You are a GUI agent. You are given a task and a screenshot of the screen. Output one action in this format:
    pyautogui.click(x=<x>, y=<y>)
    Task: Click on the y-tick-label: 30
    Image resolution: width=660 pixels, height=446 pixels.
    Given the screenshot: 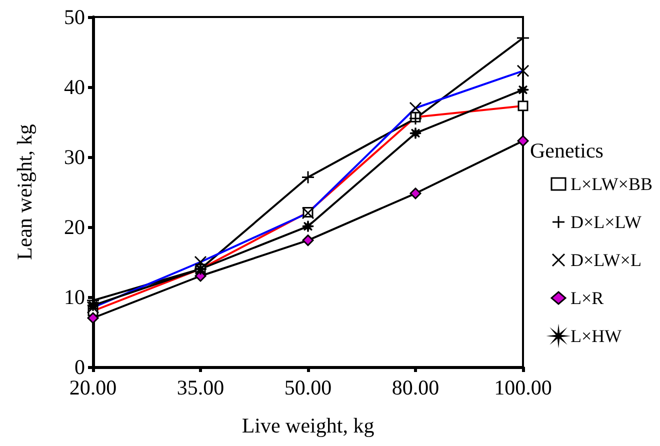 What is the action you would take?
    pyautogui.click(x=74, y=157)
    